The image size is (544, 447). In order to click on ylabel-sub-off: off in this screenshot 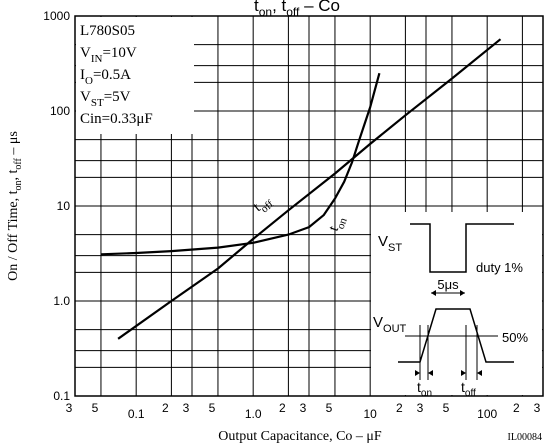, I will do `click(18, 163)`.